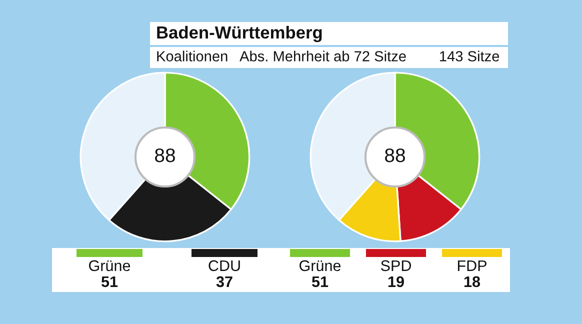 The image size is (582, 324). What do you see at coordinates (224, 282) in the screenshot?
I see `data-label: 37` at bounding box center [224, 282].